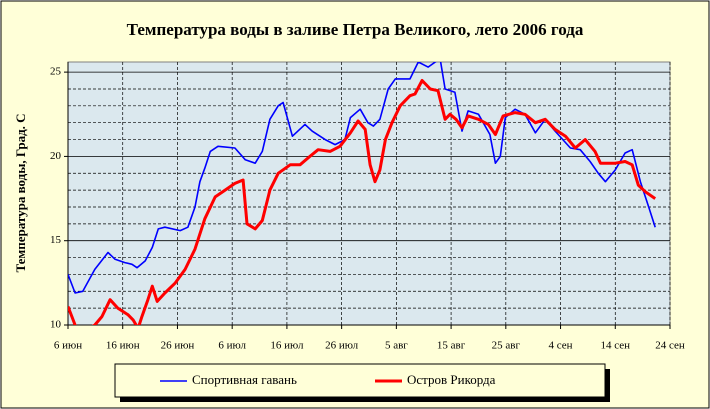 Image resolution: width=710 pixels, height=409 pixels. What do you see at coordinates (670, 346) in the screenshot?
I see `x-tick-label: 24 сен` at bounding box center [670, 346].